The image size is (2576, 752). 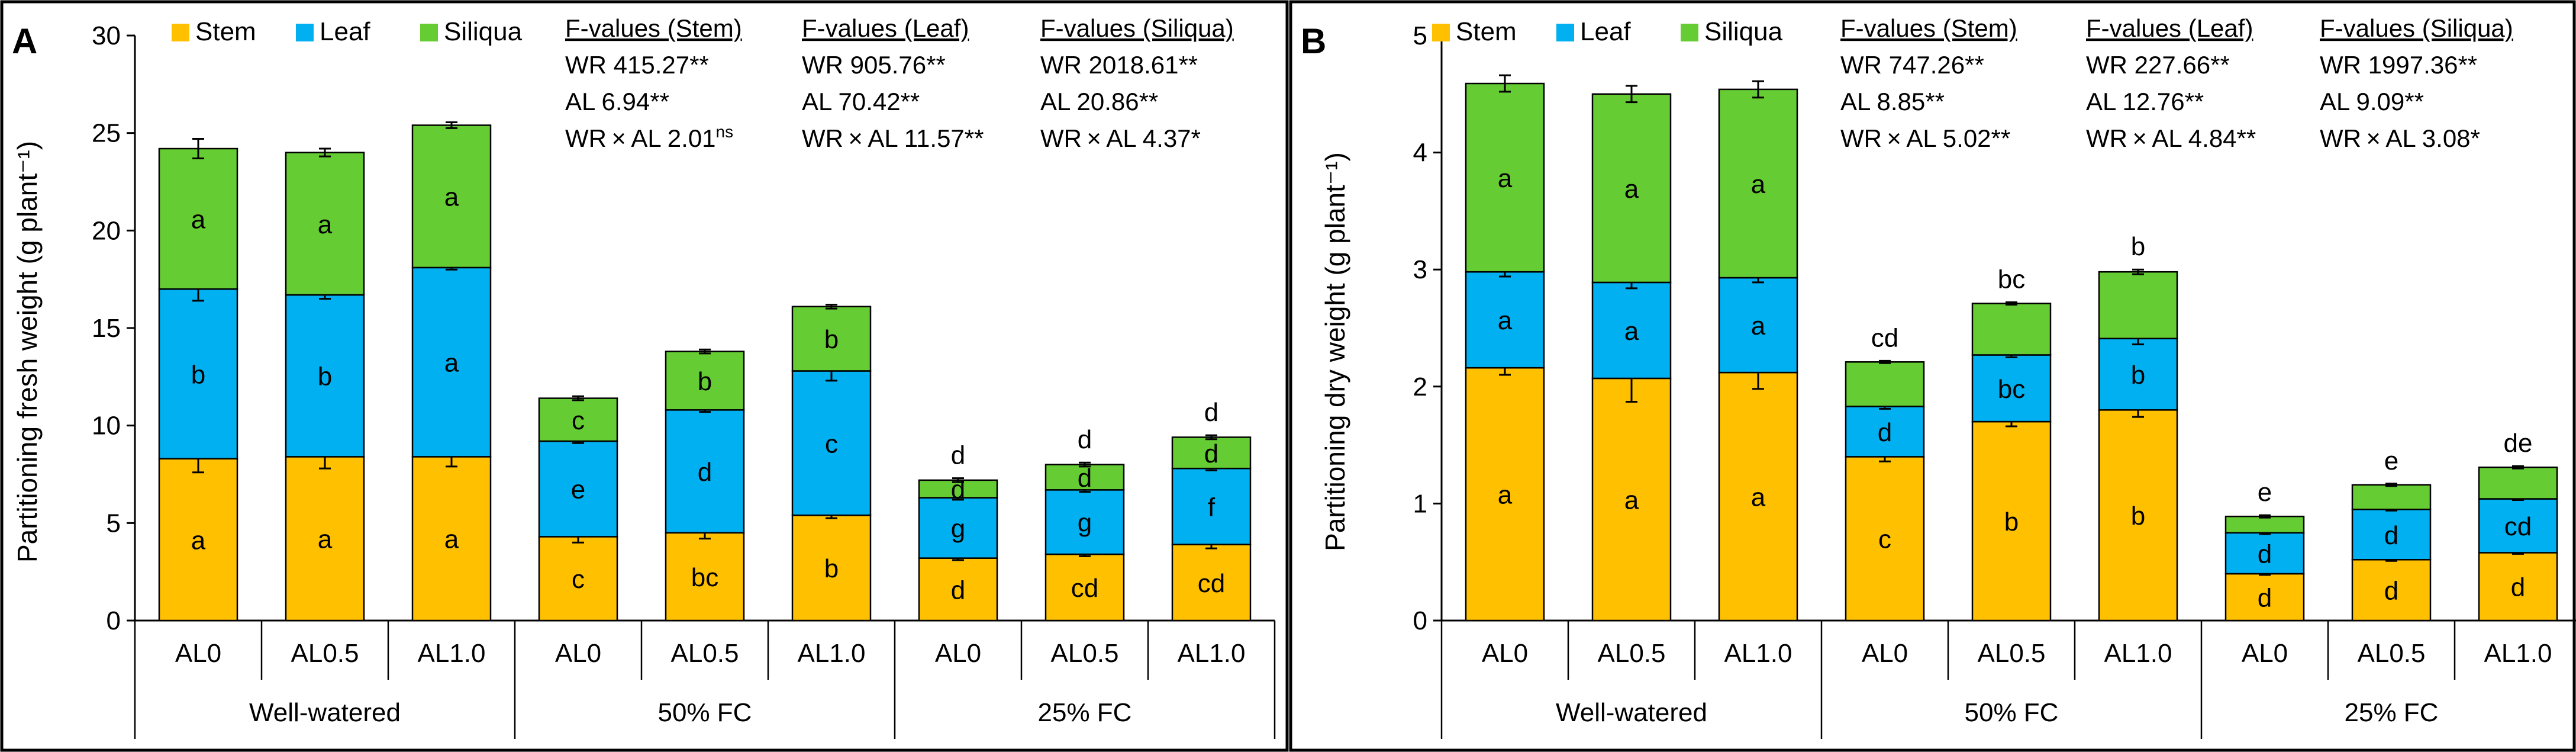 I want to click on anova-line: WR × AL 3.08*, so click(x=2400, y=138).